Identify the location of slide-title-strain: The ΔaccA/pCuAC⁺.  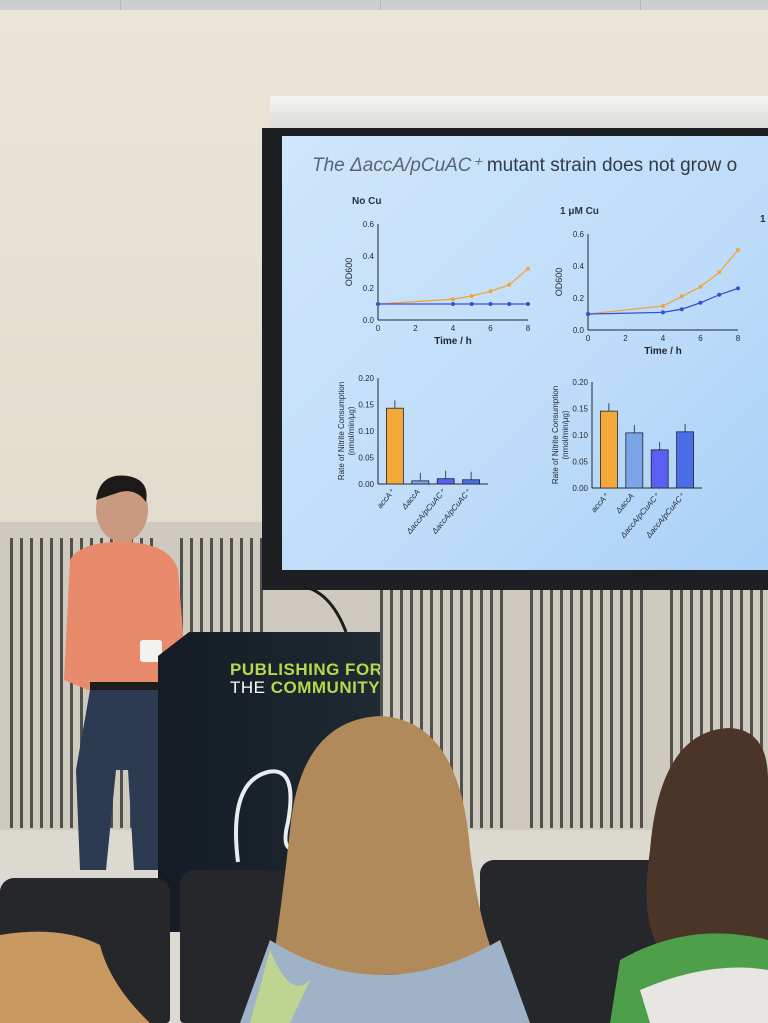
(397, 165).